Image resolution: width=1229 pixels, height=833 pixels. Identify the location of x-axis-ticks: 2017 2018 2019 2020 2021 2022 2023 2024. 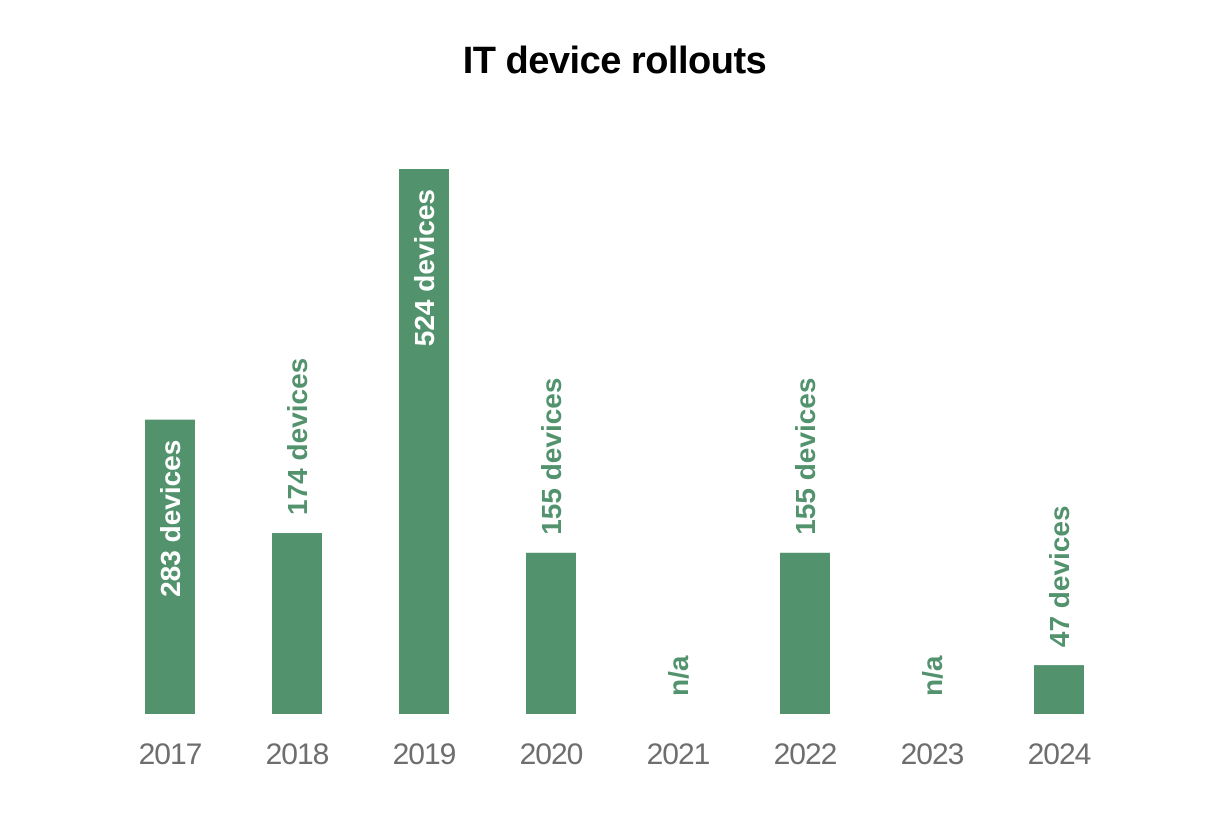
(615, 754).